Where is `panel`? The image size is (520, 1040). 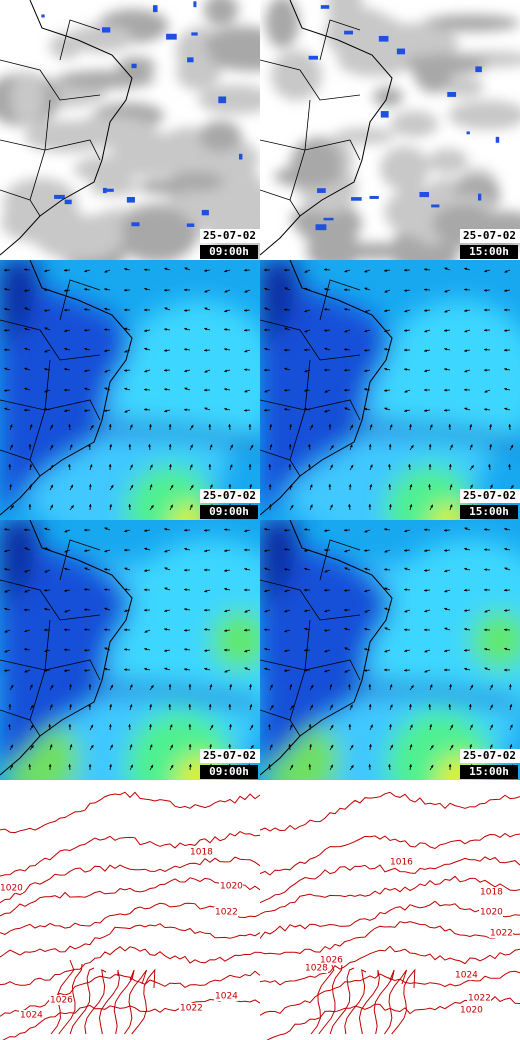
panel is located at coordinates (130, 650).